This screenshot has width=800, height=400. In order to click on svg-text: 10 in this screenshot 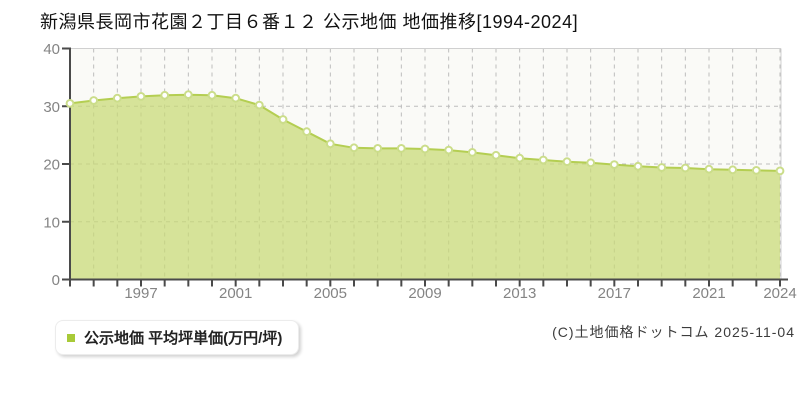, I will do `click(51, 222)`.